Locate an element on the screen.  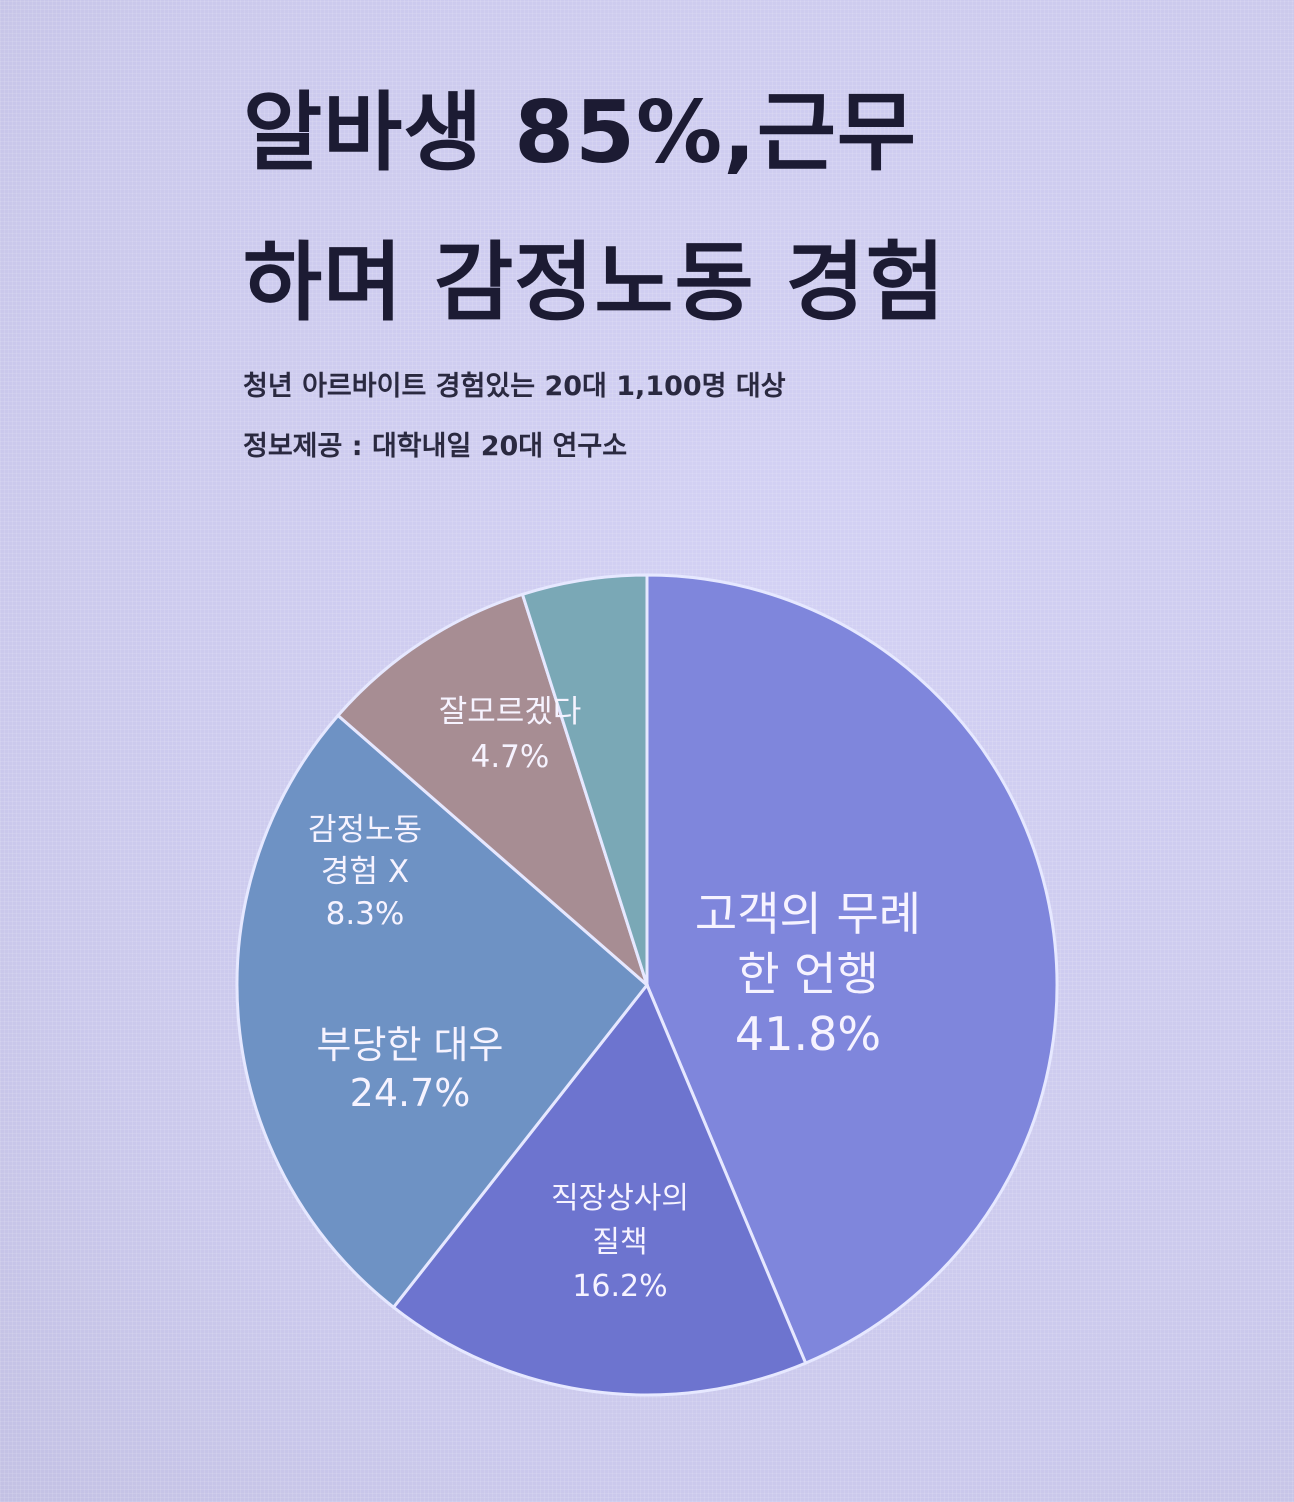
chart-title: 알바생 85%,근무 하며 감정노동 경험 is located at coordinates (693, 208).